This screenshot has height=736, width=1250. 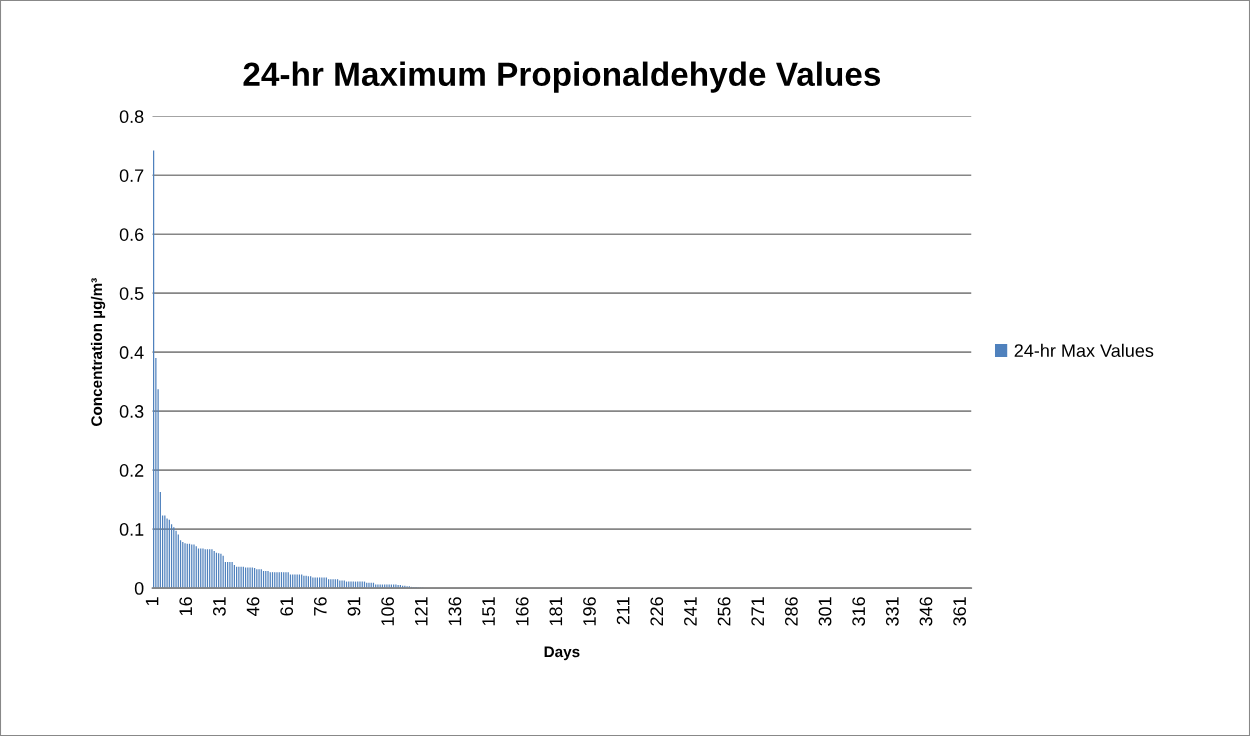 I want to click on y-tick-label: 0, so click(x=139, y=588).